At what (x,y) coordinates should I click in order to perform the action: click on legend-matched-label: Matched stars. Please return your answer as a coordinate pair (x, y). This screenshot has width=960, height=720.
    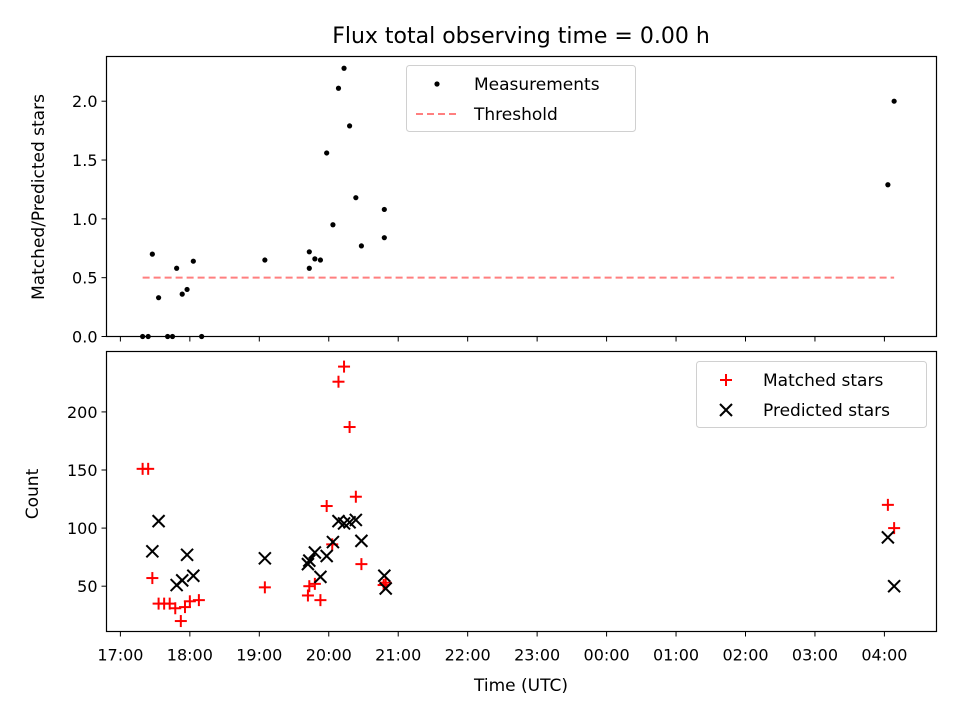
    Looking at the image, I should click on (823, 381).